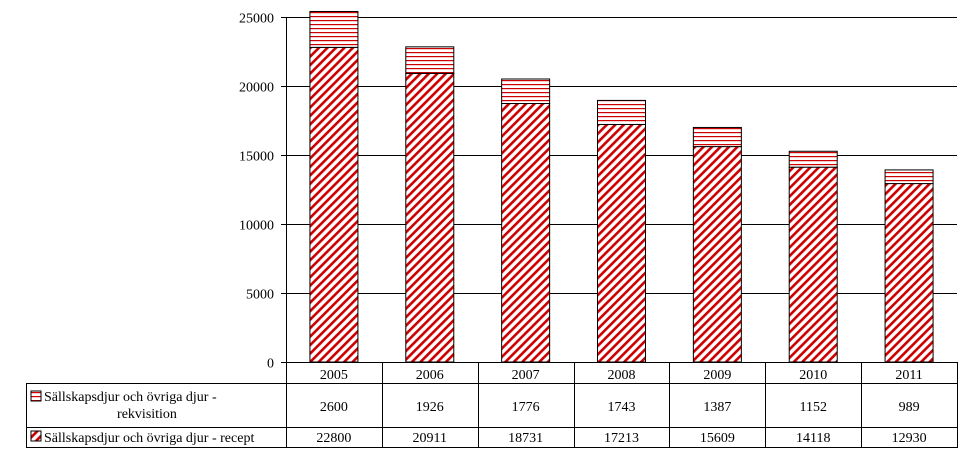 This screenshot has height=454, width=967. I want to click on x-category-label: 2005, so click(334, 375).